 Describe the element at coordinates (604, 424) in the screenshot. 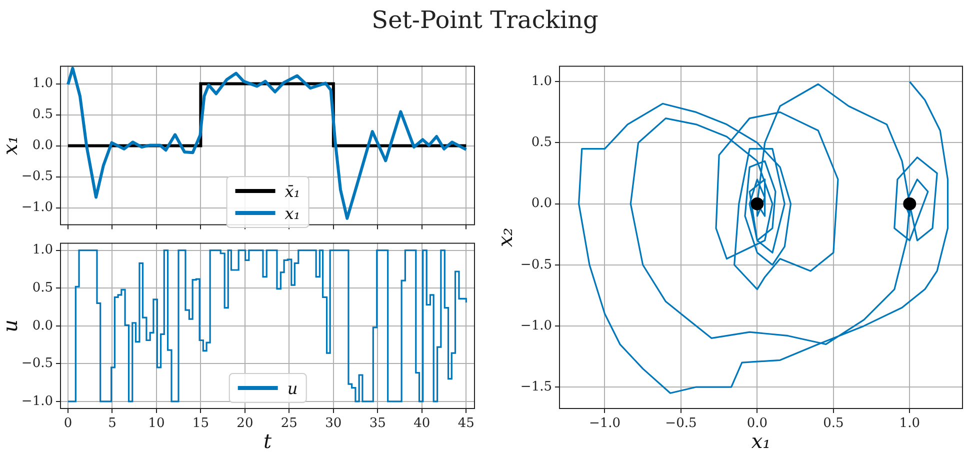

I see `x-tick-label: −1.0` at that location.